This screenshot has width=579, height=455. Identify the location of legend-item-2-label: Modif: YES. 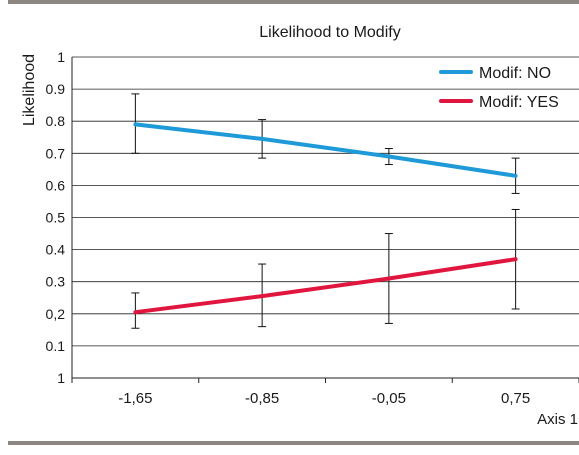
(519, 102).